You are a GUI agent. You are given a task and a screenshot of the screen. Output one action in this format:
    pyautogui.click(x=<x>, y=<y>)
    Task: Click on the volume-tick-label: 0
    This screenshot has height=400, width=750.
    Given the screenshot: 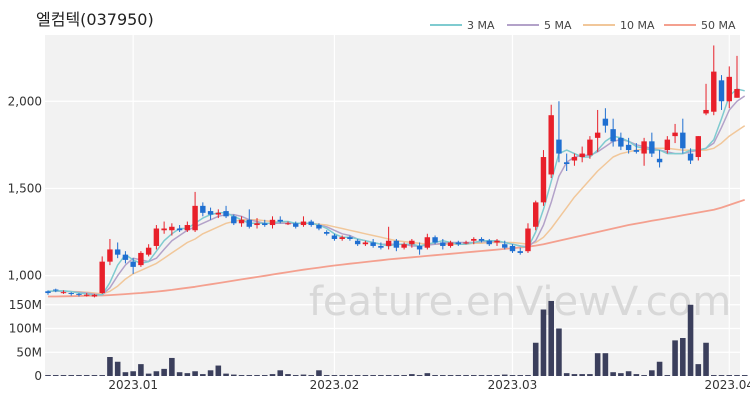 What is the action you would take?
    pyautogui.click(x=38, y=376)
    